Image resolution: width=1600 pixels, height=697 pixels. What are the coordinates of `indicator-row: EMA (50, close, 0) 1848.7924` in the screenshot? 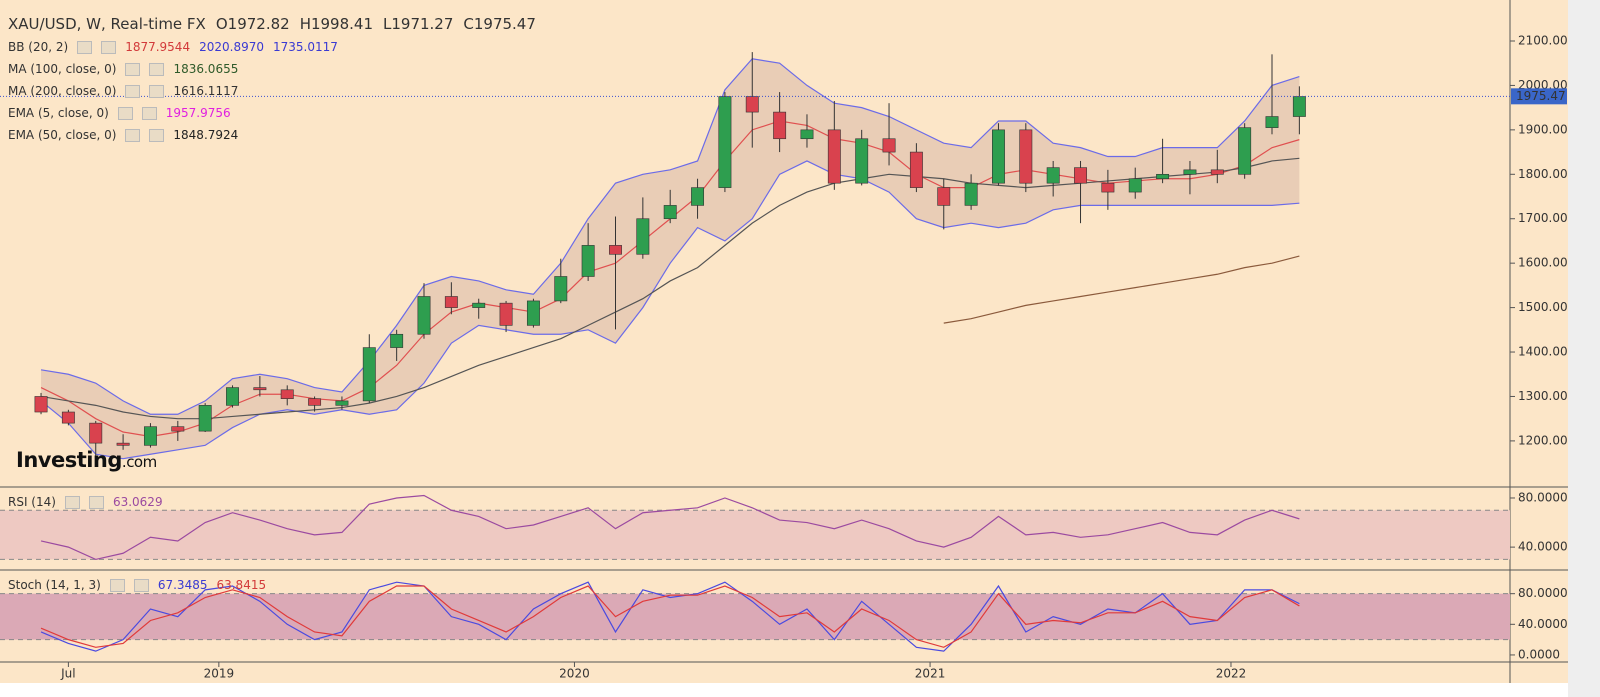 It's located at (127, 135).